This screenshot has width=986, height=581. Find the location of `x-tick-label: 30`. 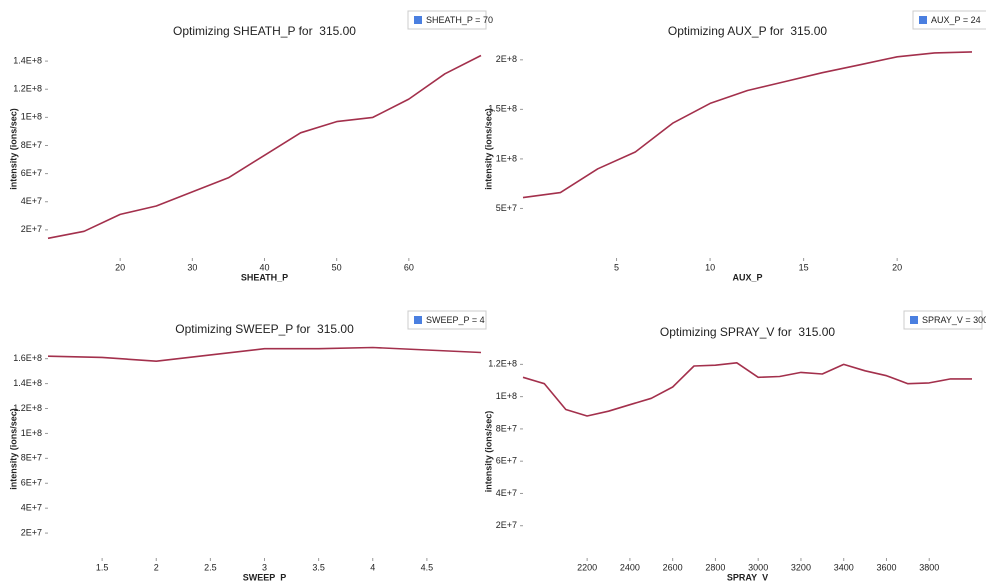

x-tick-label: 30 is located at coordinates (192, 267).